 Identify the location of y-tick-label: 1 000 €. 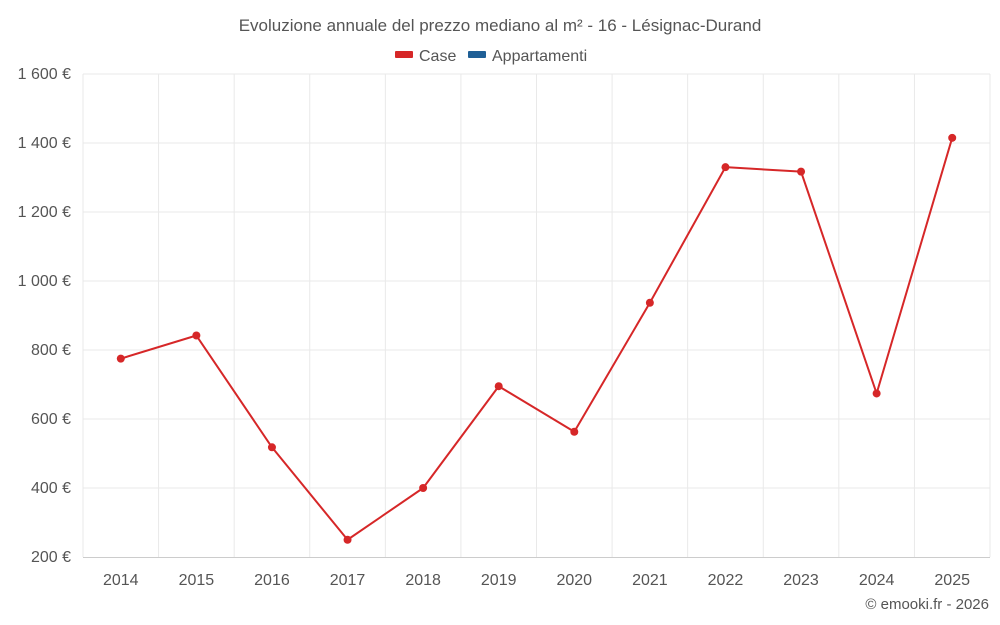
(44, 281).